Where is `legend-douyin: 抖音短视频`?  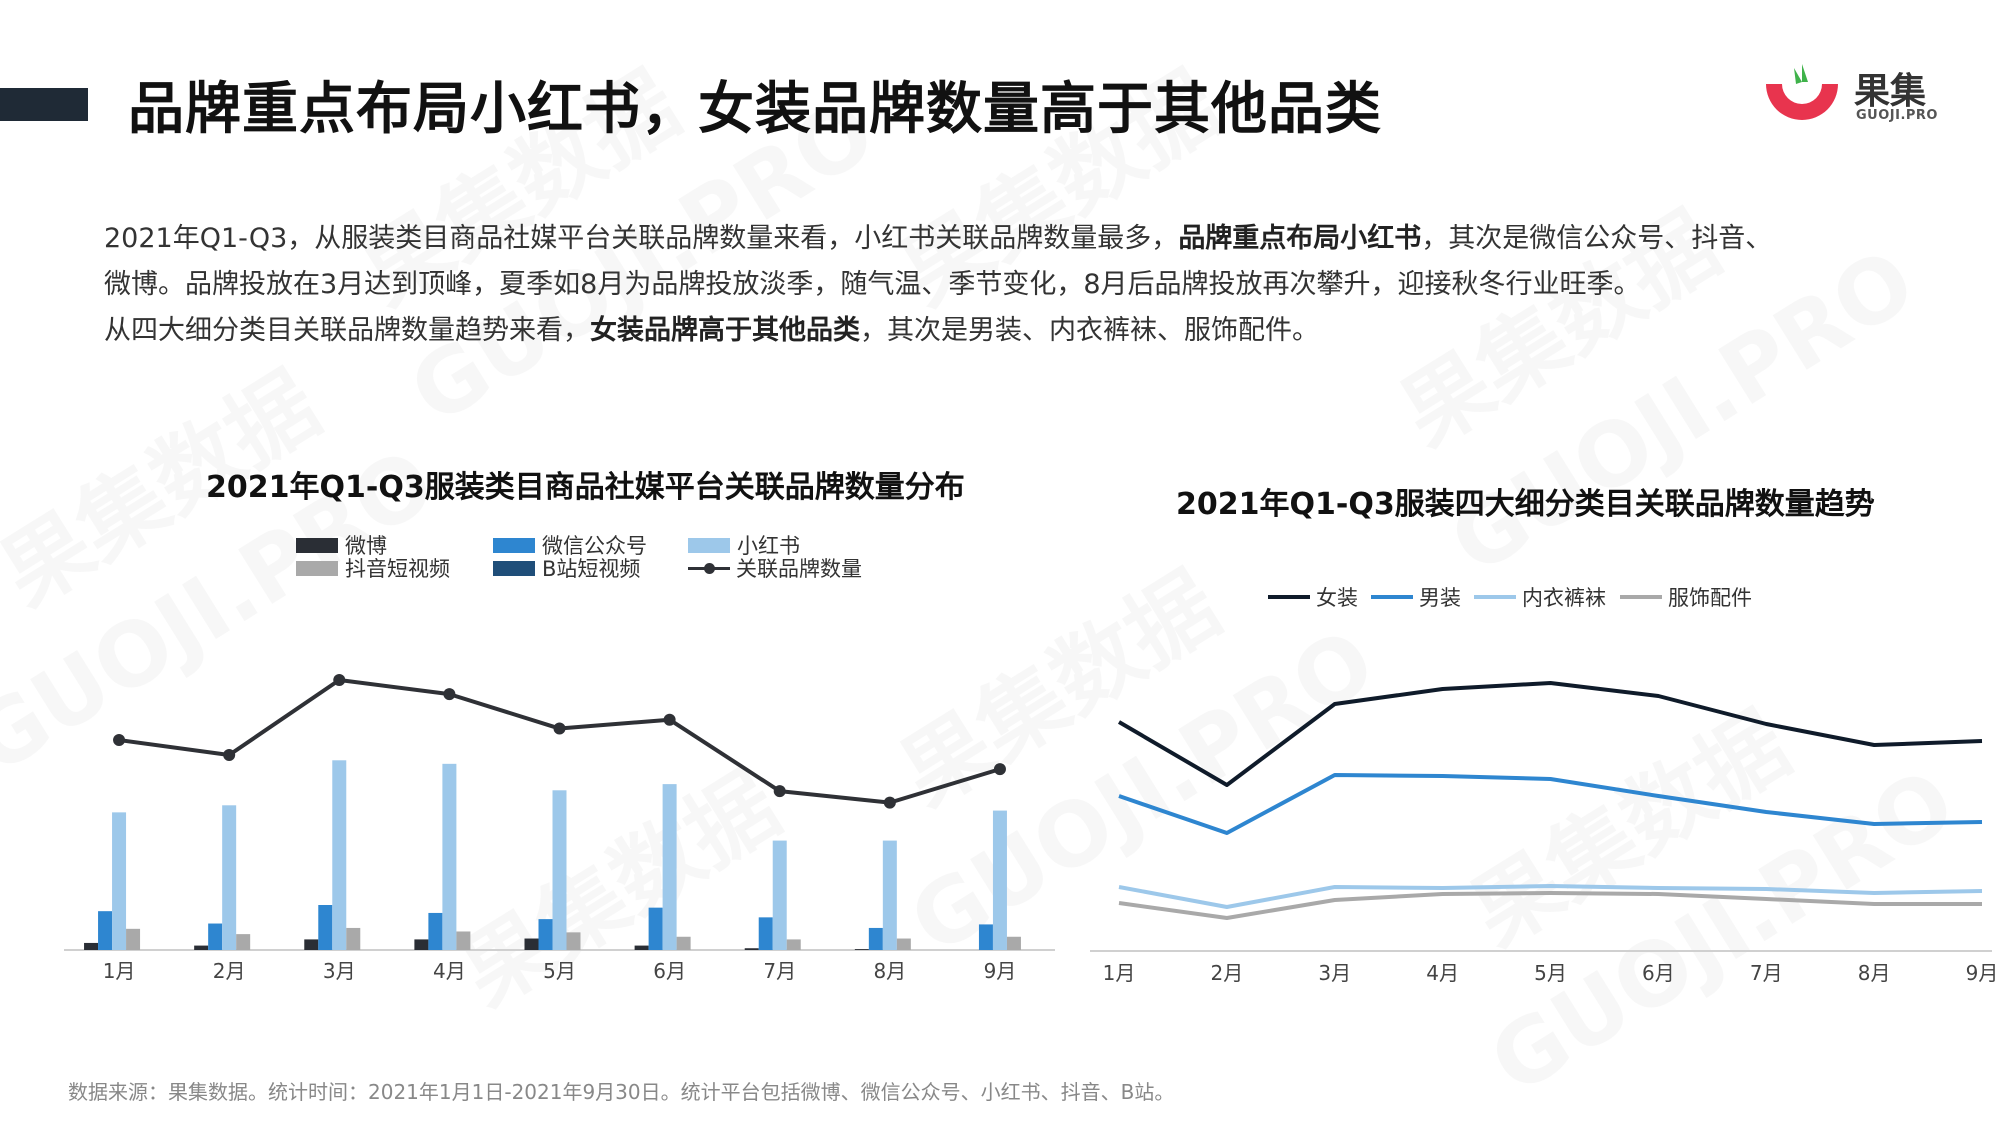
legend-douyin: 抖音短视频 is located at coordinates (373, 568).